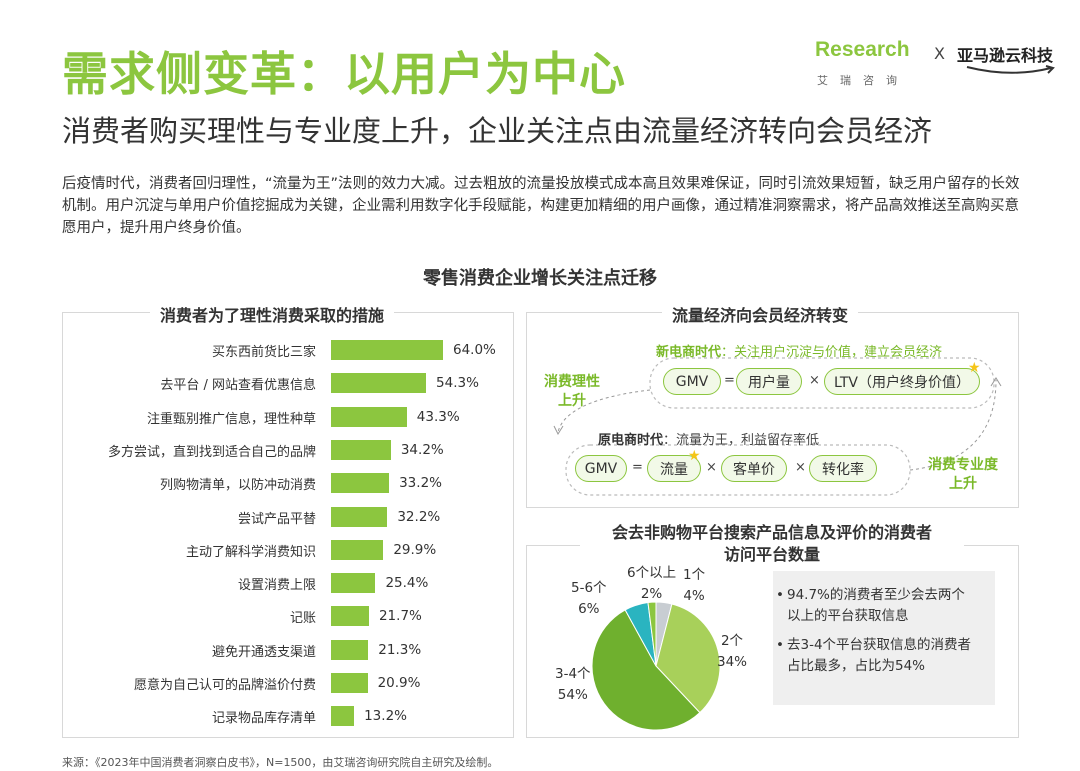 The image size is (1080, 771). Describe the element at coordinates (935, 68) in the screenshot. I see `logo-group: Research 艾瑞咨询 X 亚马逊云科技` at that location.